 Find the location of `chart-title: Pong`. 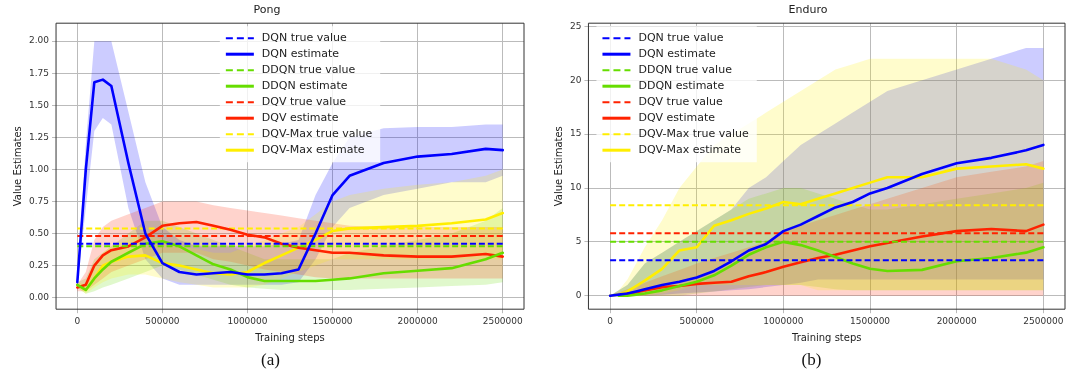

chart-title: Pong is located at coordinates (266, 10).